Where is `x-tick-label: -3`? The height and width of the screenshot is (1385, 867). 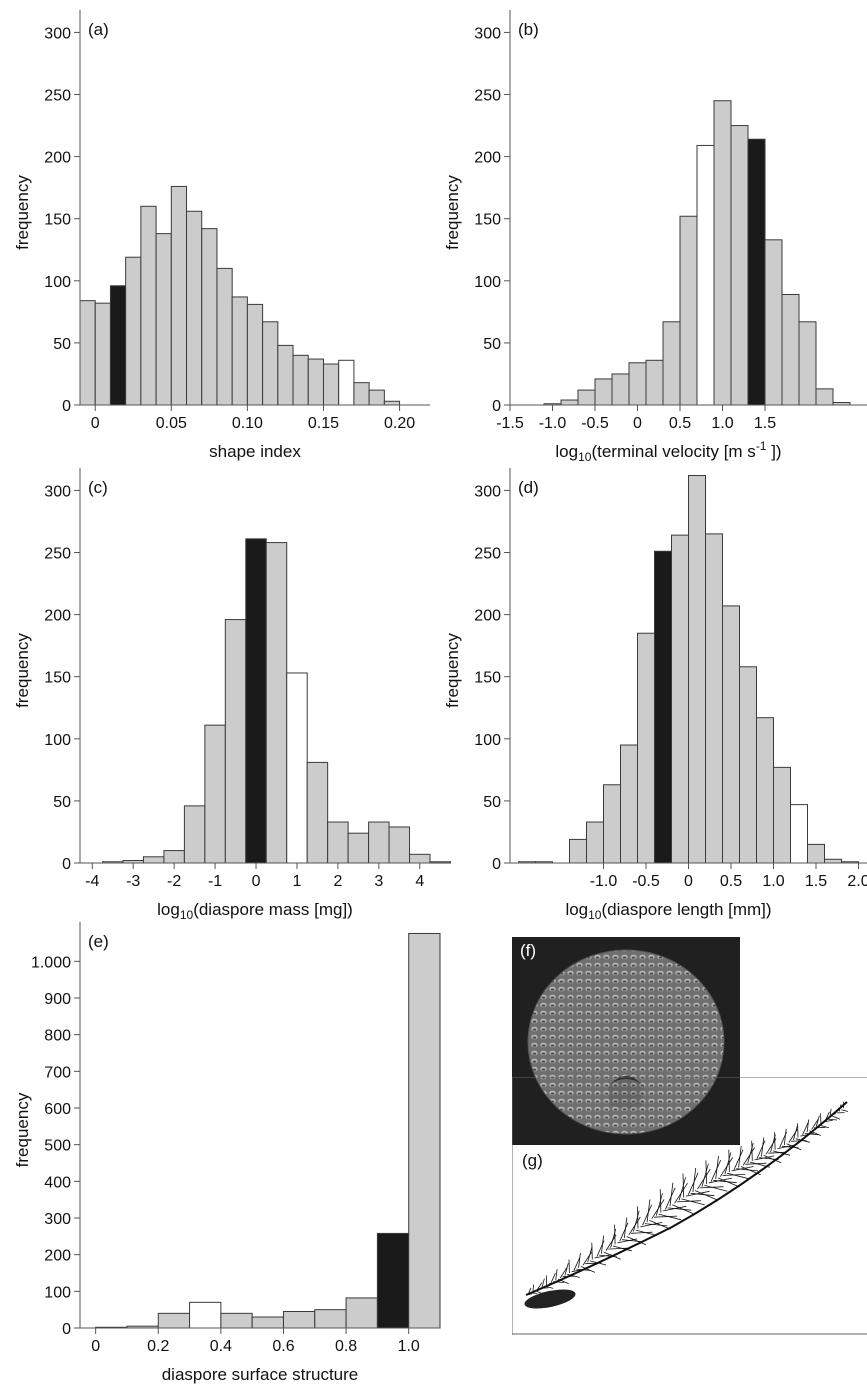
x-tick-label: -3 is located at coordinates (133, 881).